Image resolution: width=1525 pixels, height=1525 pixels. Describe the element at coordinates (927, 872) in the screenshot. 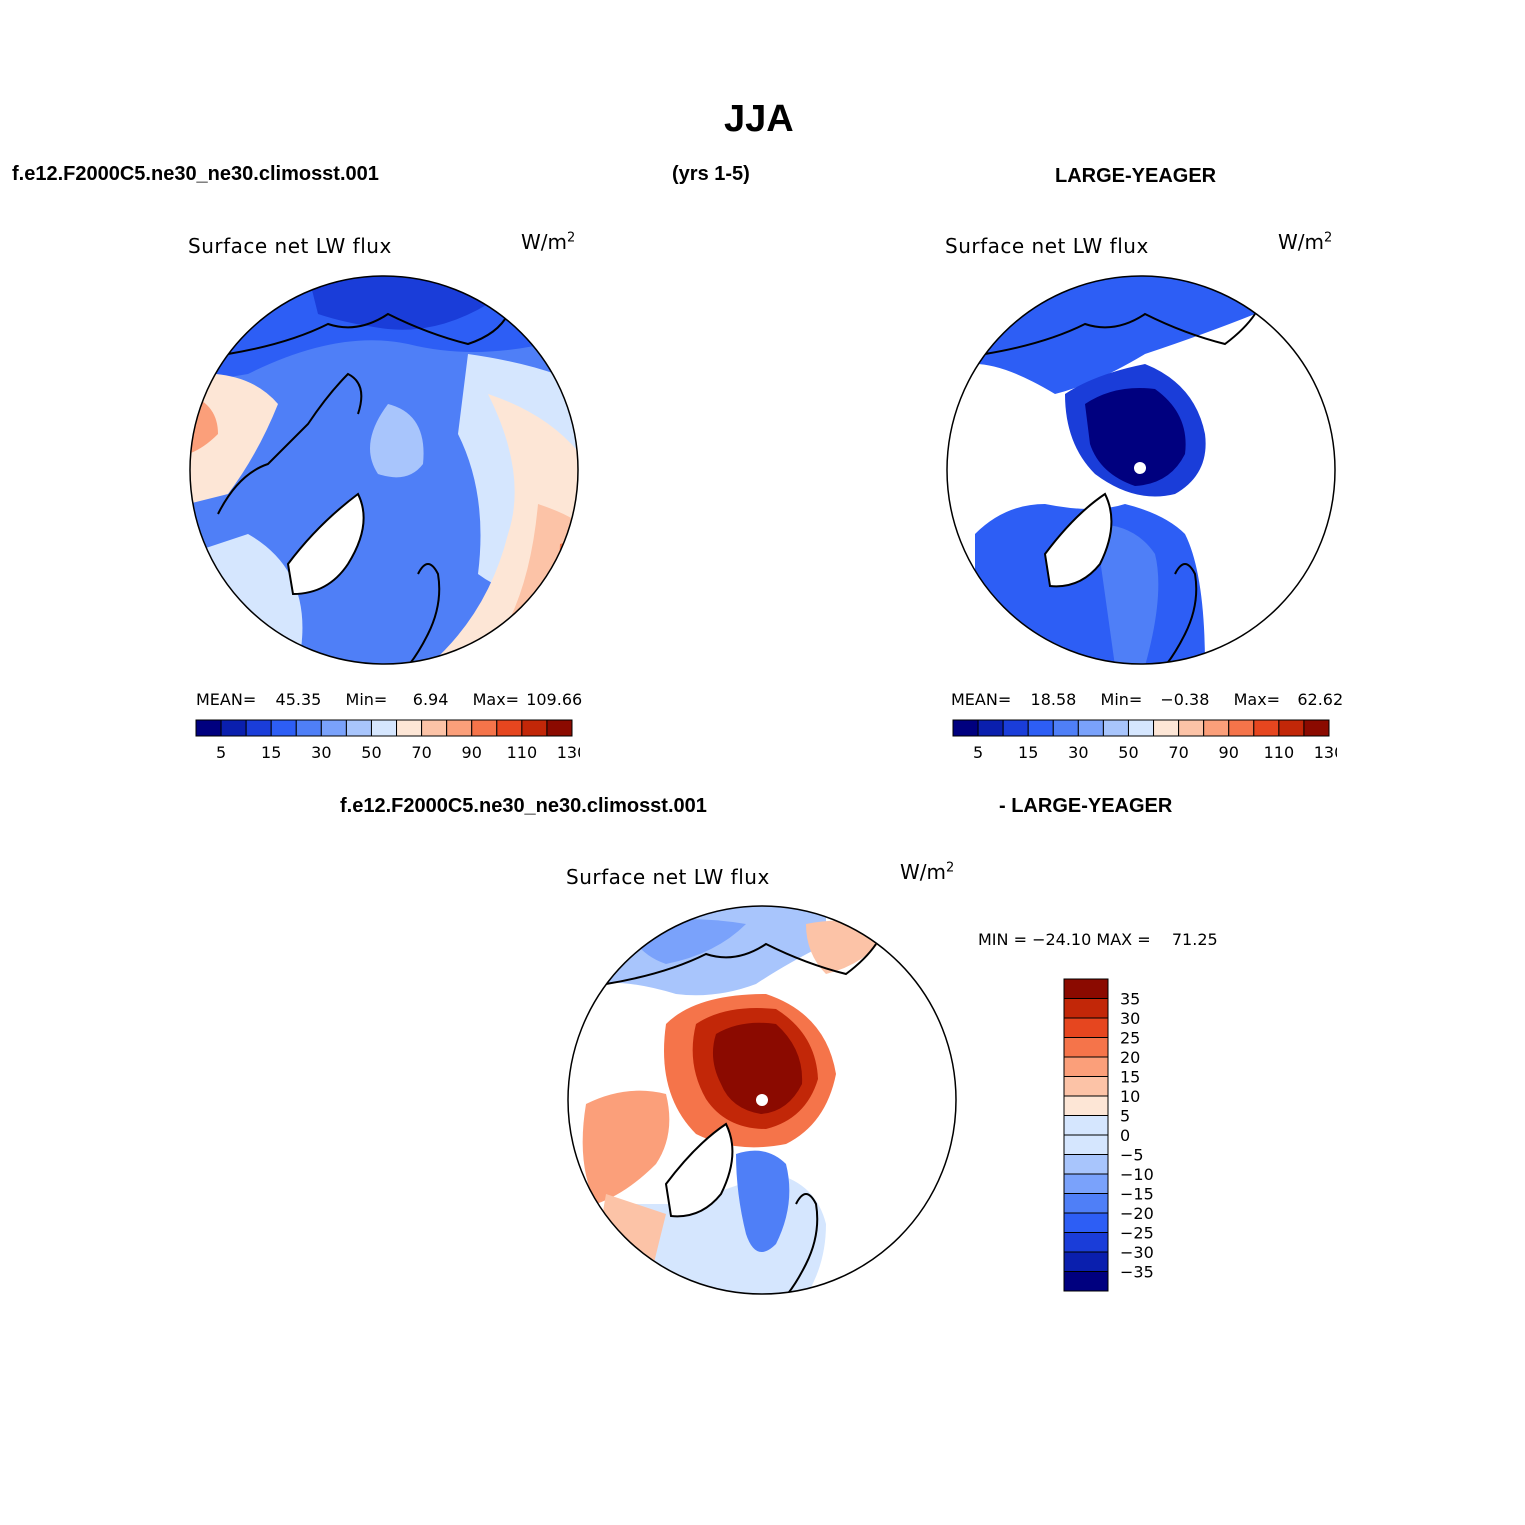

I see `panel3-units: W/m2` at that location.